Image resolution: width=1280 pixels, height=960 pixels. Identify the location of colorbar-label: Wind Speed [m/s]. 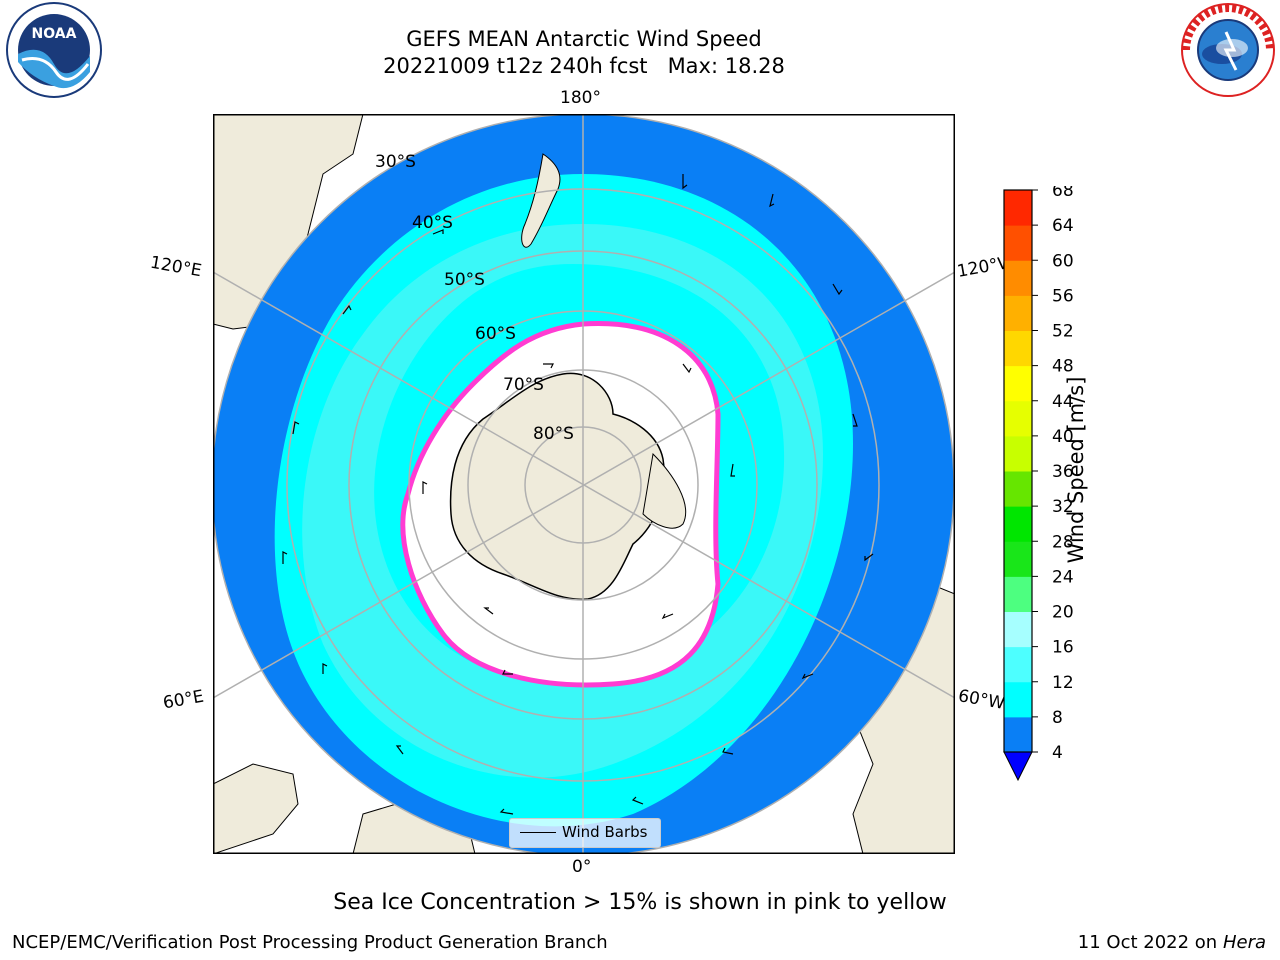
(1076, 470).